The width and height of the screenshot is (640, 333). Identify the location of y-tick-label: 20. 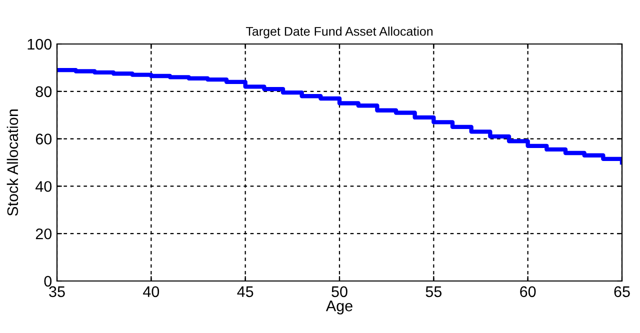
(44, 234).